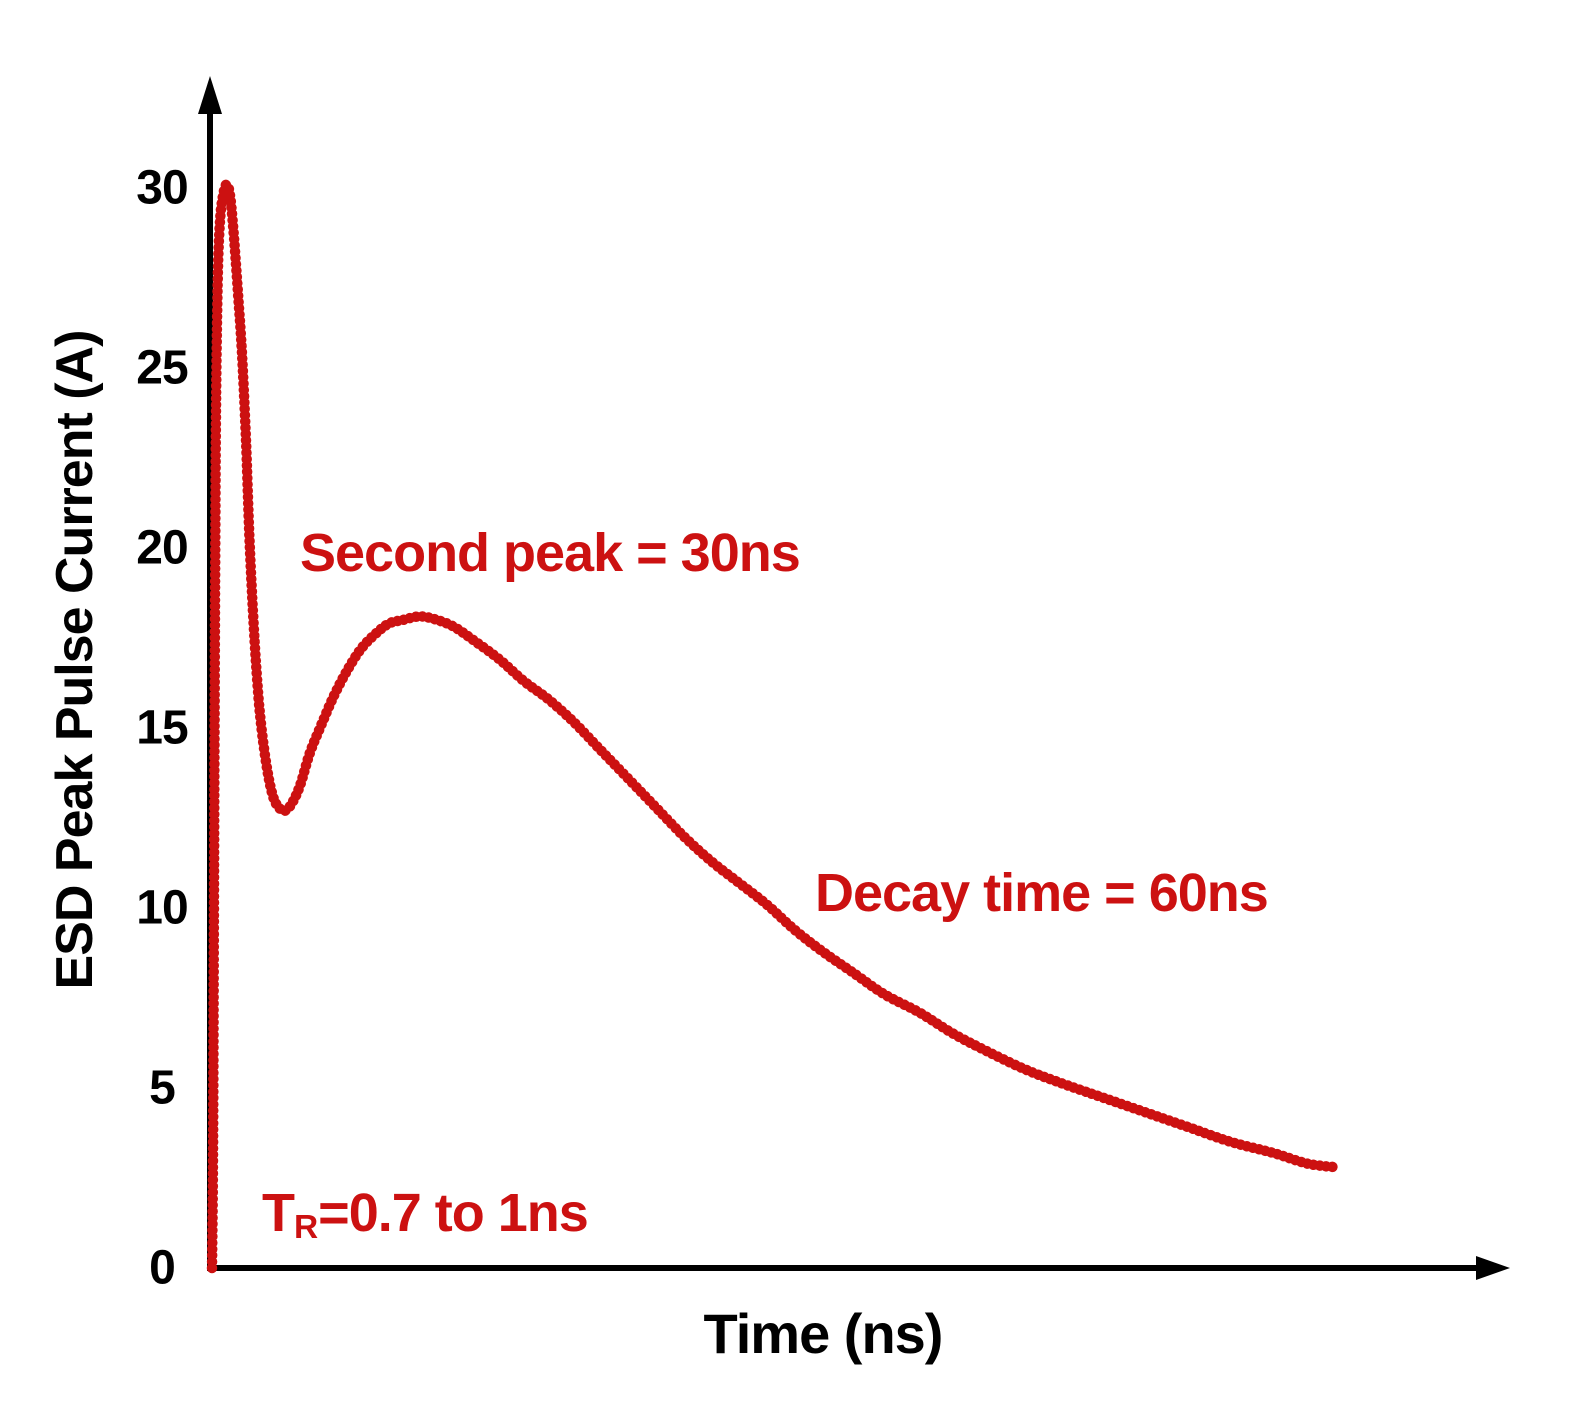 Image resolution: width=1578 pixels, height=1406 pixels. What do you see at coordinates (453, 1213) in the screenshot?
I see `rise-time-value: =0.7 to 1ns` at bounding box center [453, 1213].